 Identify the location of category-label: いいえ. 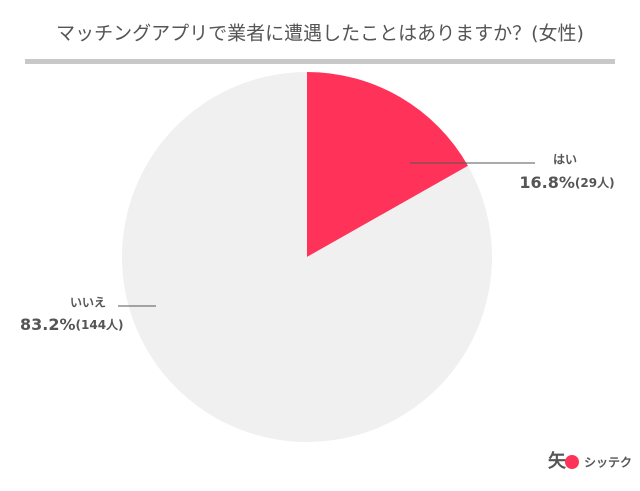
(88, 303).